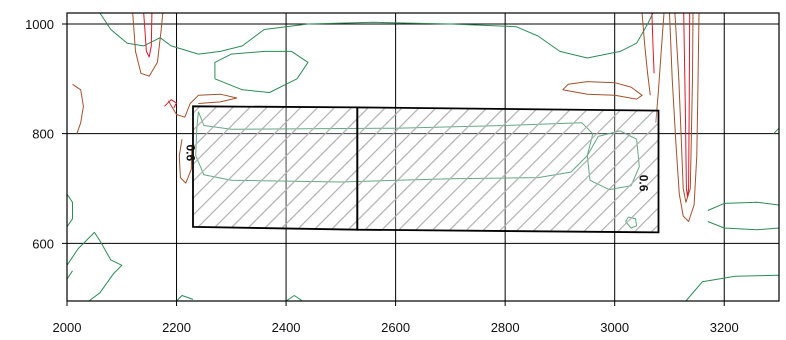  Describe the element at coordinates (724, 327) in the screenshot. I see `x-tick-label: 3200` at that location.